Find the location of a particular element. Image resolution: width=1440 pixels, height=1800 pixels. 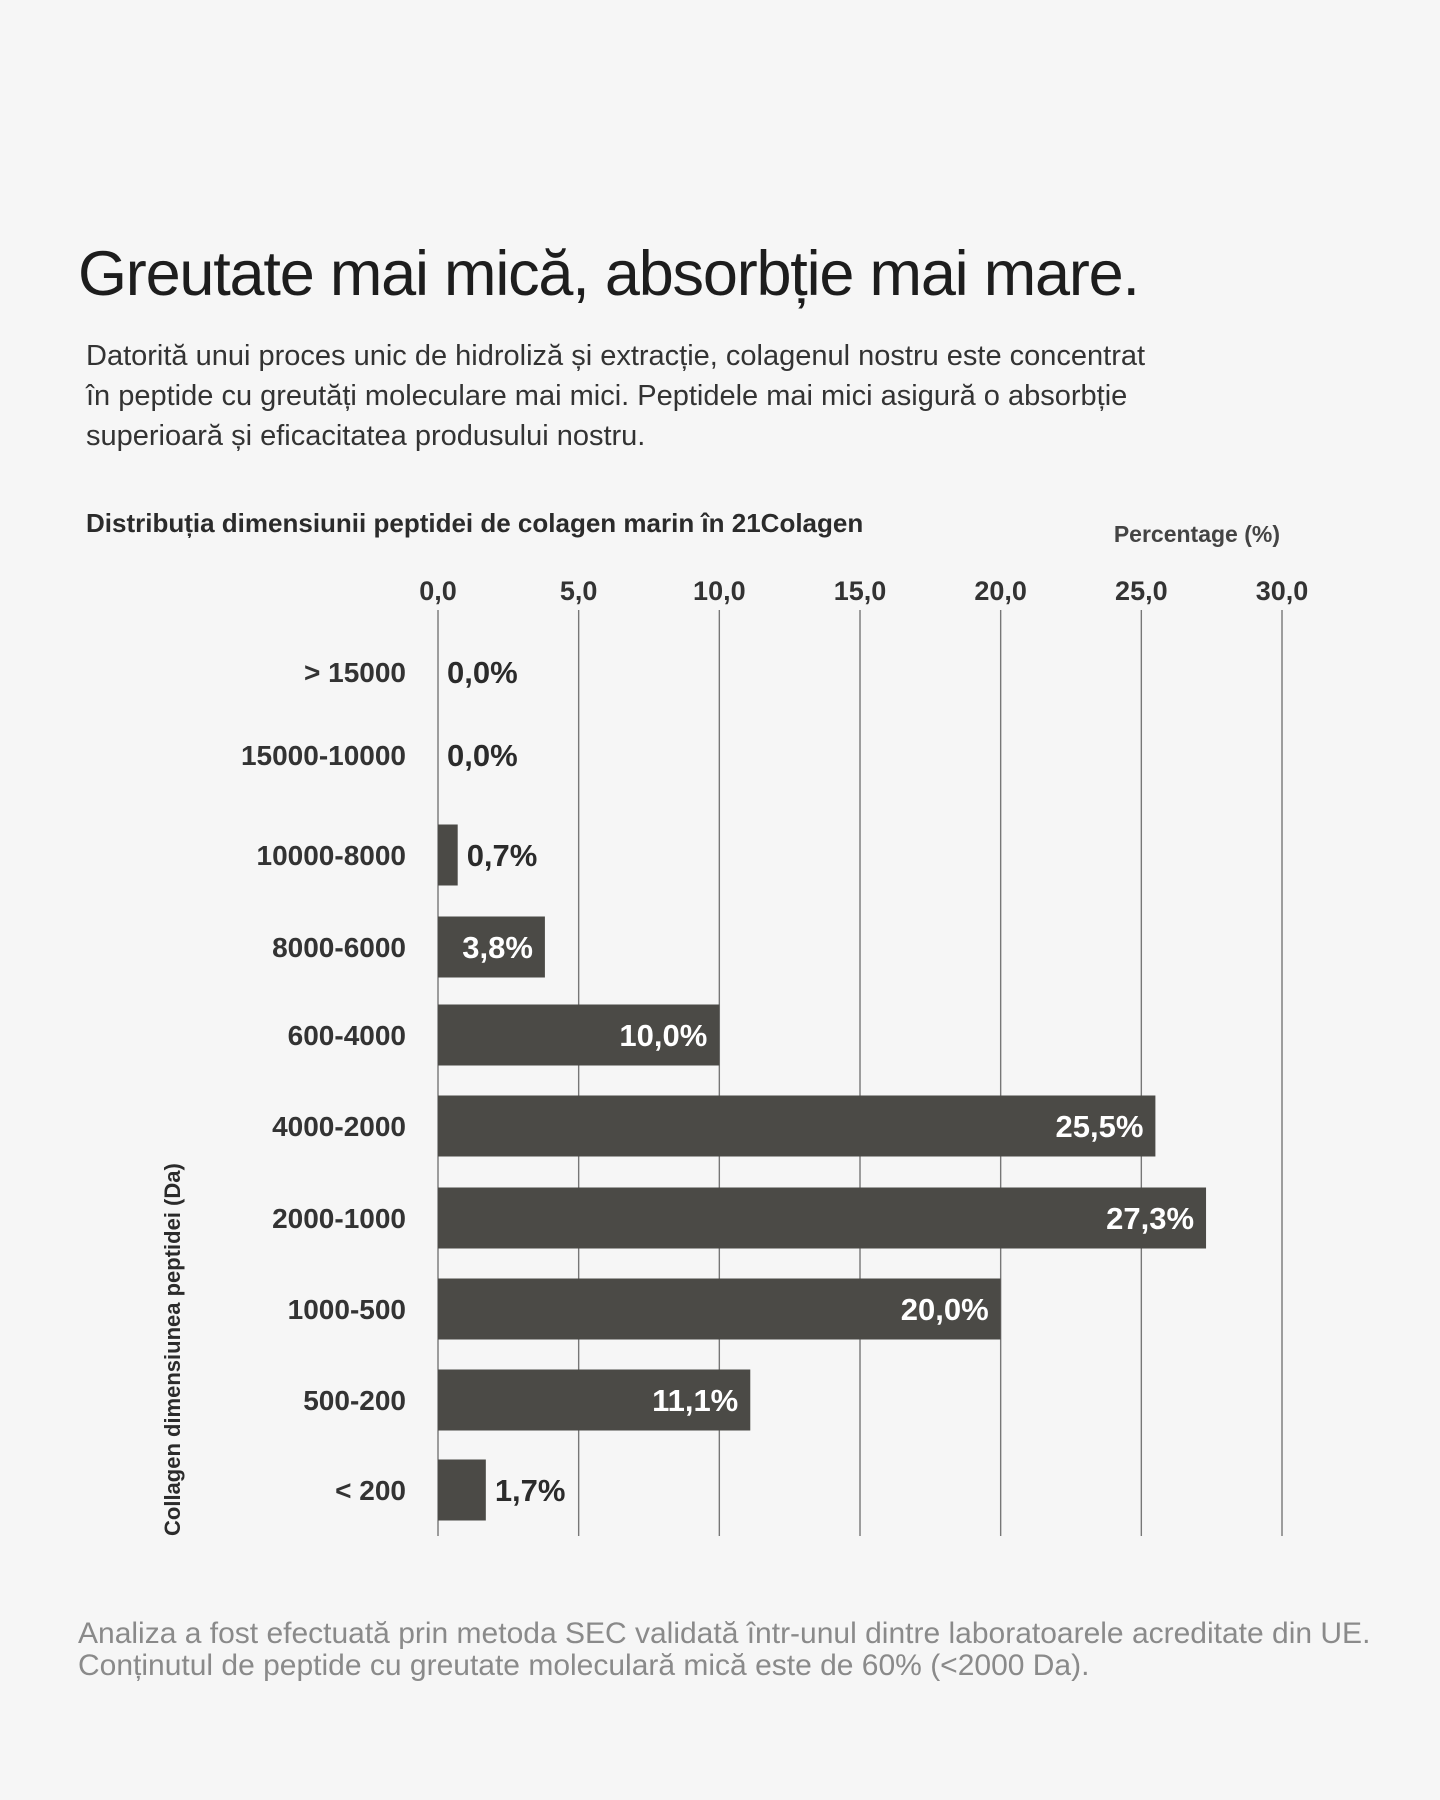

value-label: 1,7% is located at coordinates (530, 1490).